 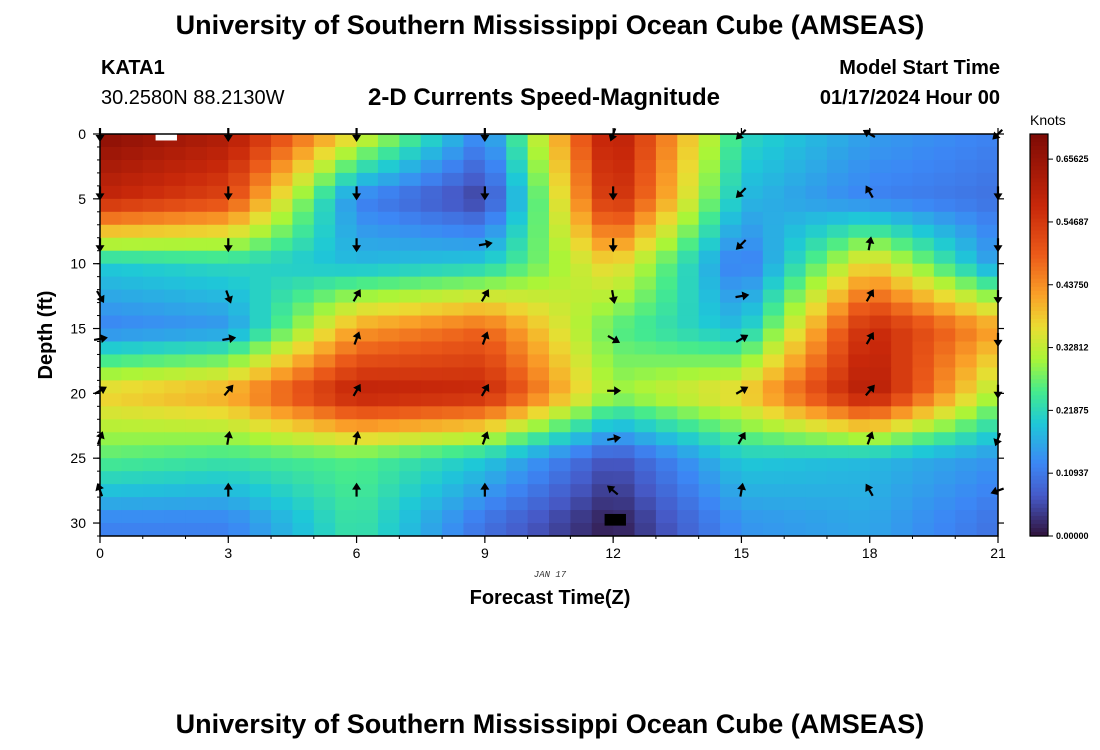 I want to click on current-vector-arrow, so click(x=356, y=390).